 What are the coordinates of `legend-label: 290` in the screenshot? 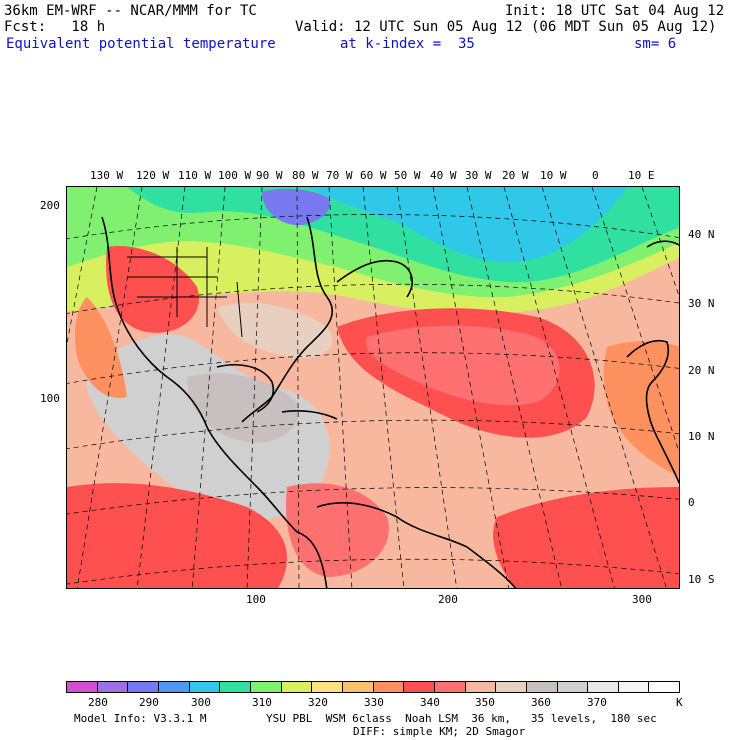 It's located at (149, 702).